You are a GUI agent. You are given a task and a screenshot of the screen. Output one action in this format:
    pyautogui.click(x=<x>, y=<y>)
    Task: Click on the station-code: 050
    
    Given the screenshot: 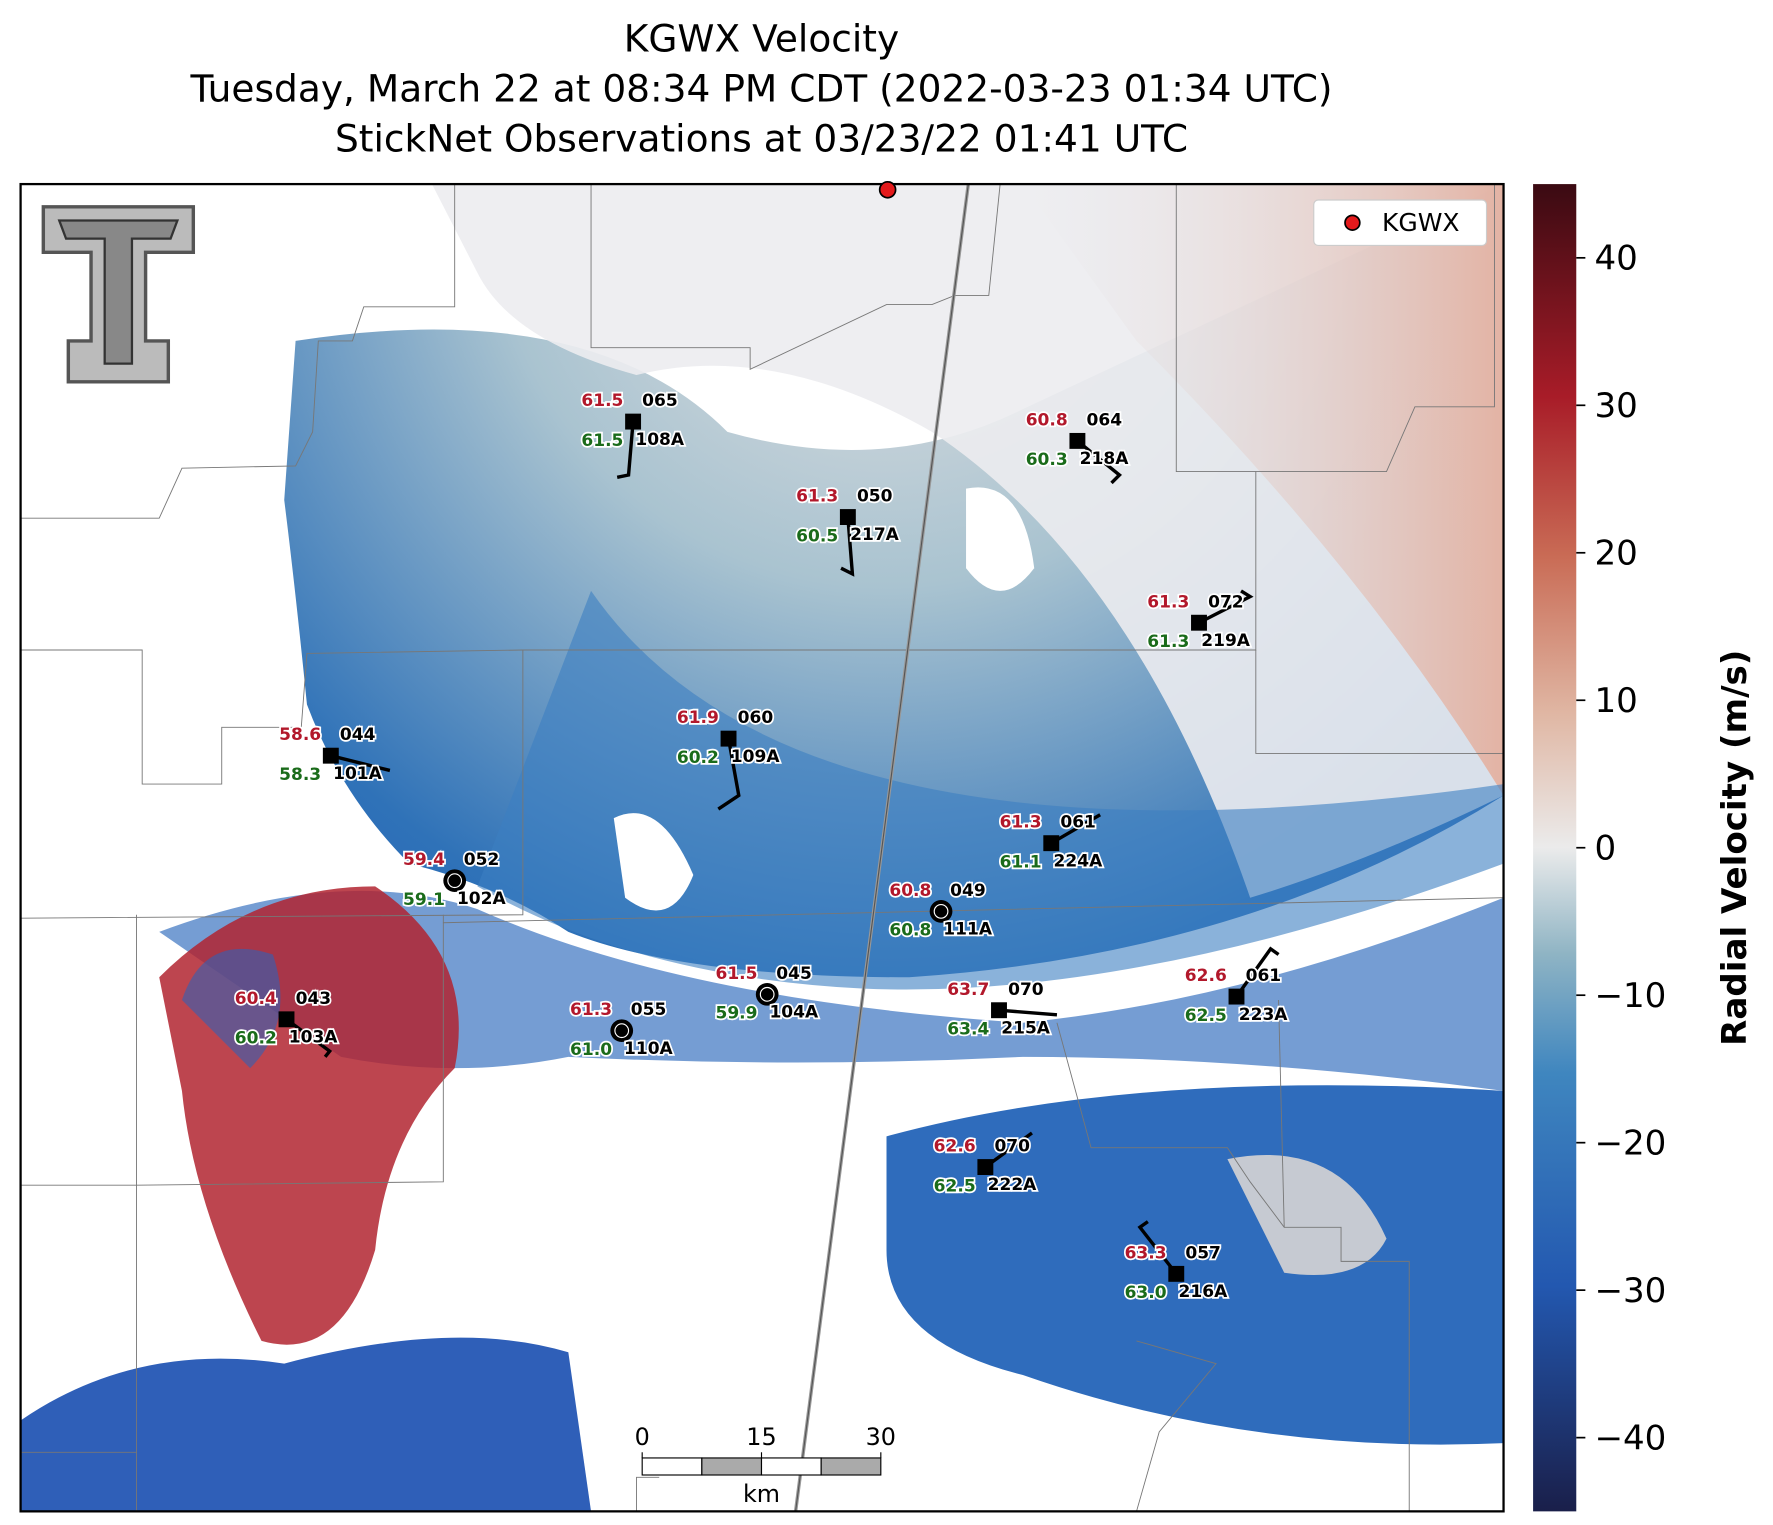 What is the action you would take?
    pyautogui.click(x=875, y=497)
    